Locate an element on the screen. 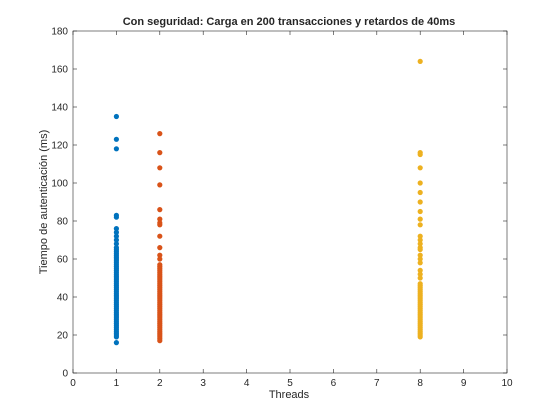 This screenshot has height=420, width=560. x-tick-label: 9 is located at coordinates (464, 383).